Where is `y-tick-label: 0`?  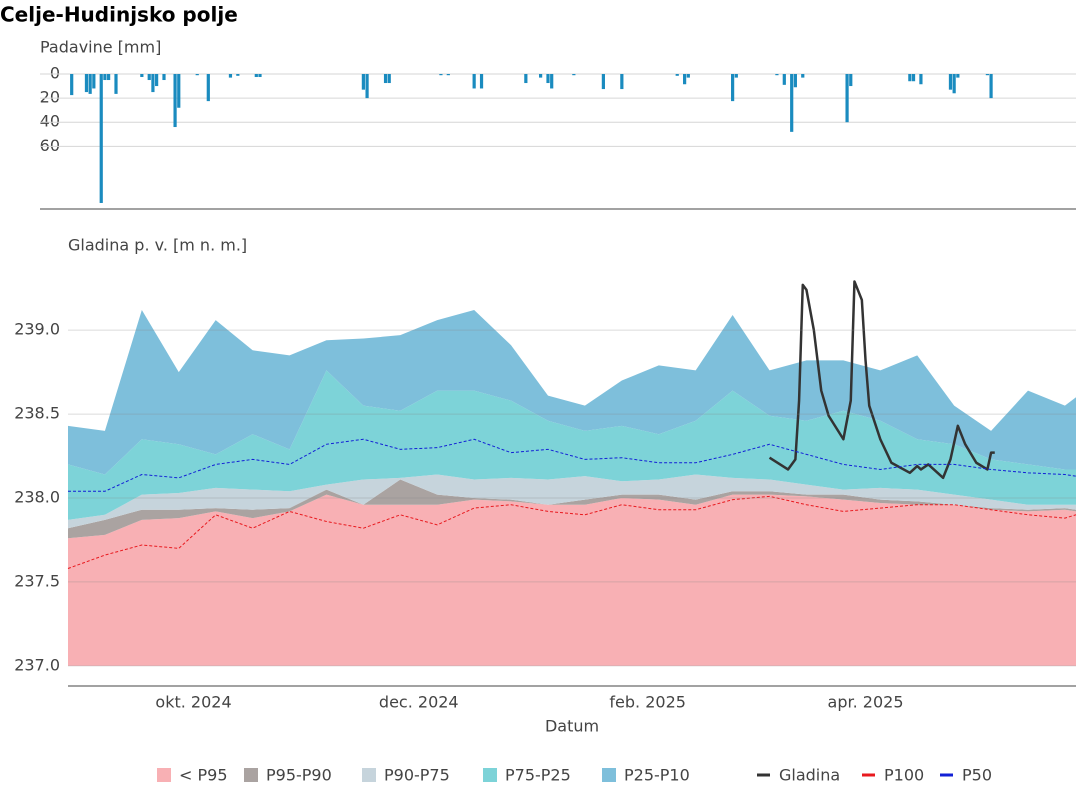 y-tick-label: 0 is located at coordinates (55, 73).